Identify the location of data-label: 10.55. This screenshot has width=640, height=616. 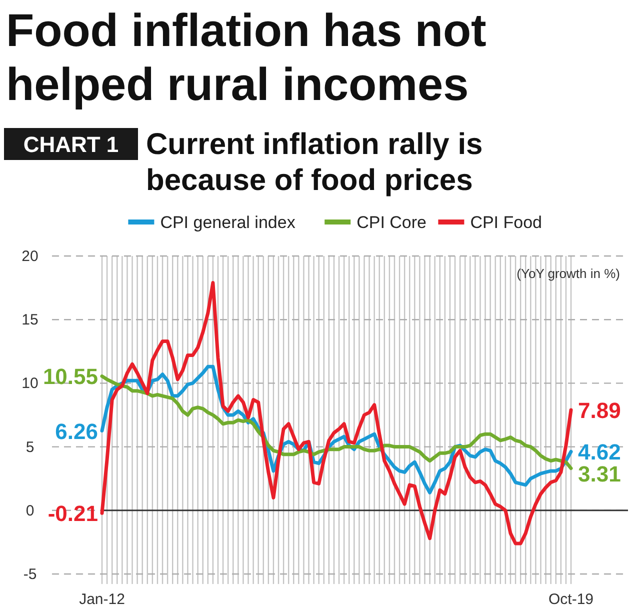
(70, 377).